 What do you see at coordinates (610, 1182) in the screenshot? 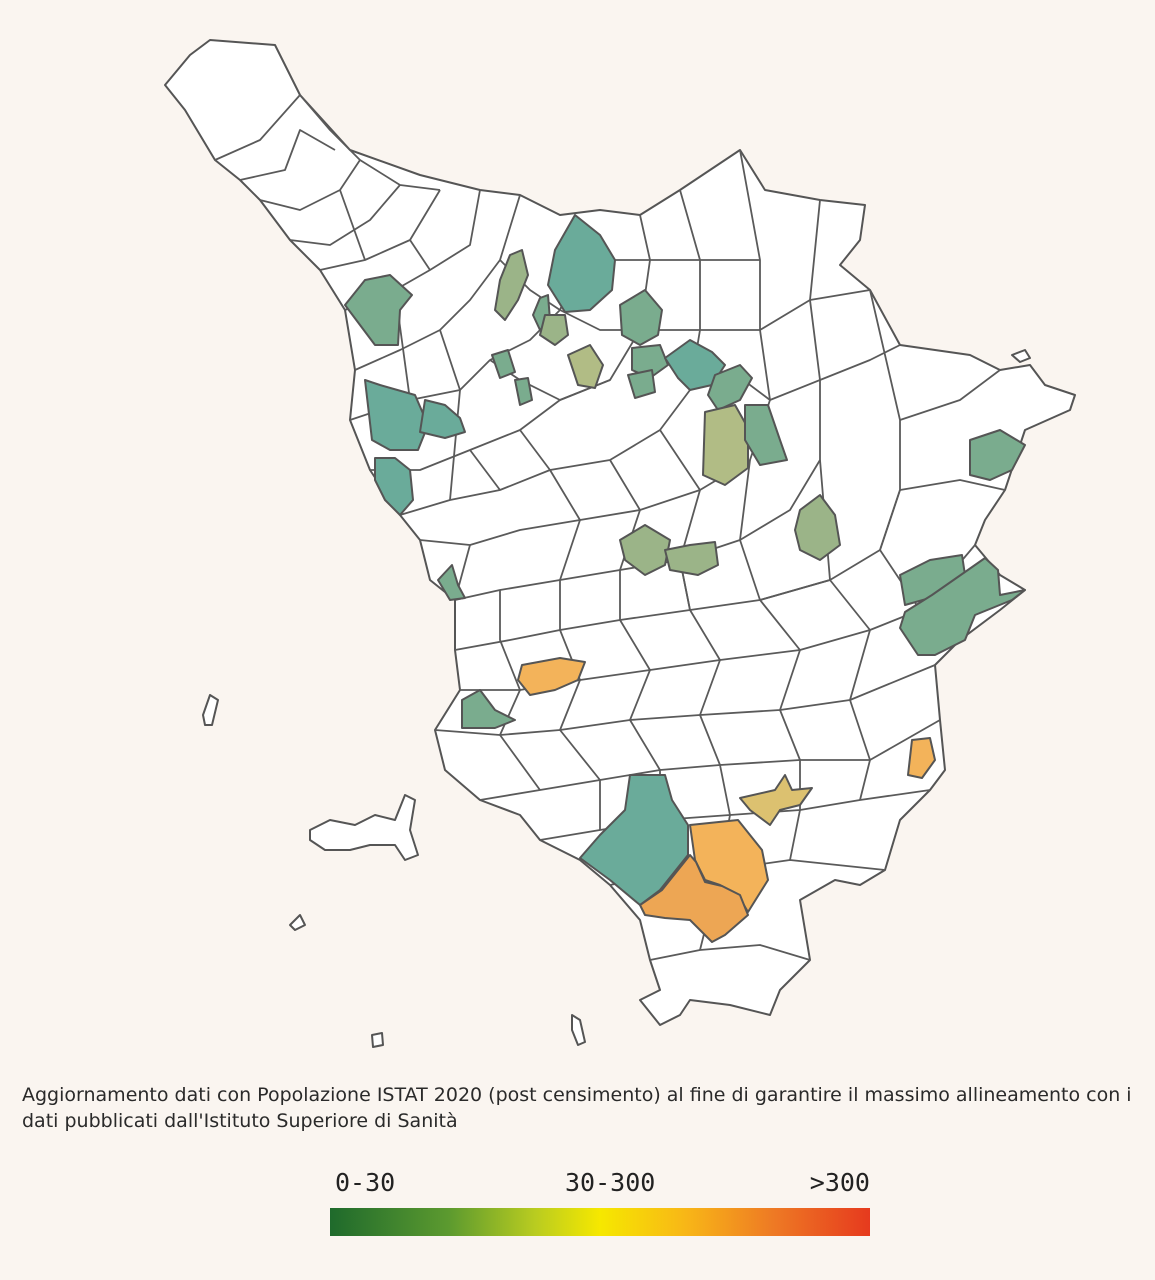
I see `legend-label-mid: 30-300` at bounding box center [610, 1182].